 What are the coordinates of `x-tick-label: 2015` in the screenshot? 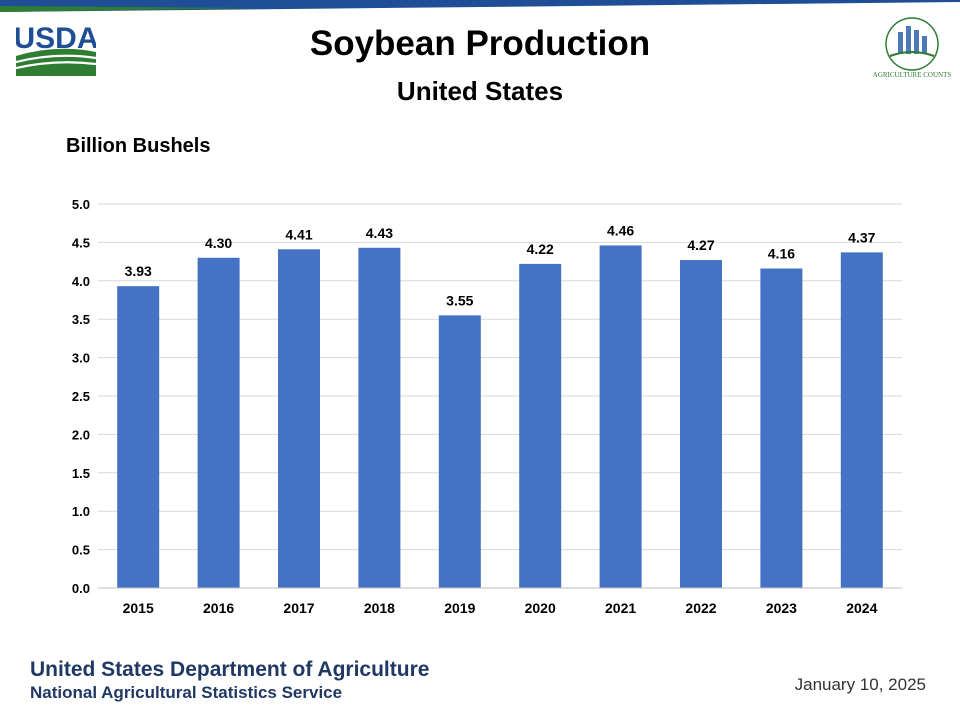 It's located at (138, 608).